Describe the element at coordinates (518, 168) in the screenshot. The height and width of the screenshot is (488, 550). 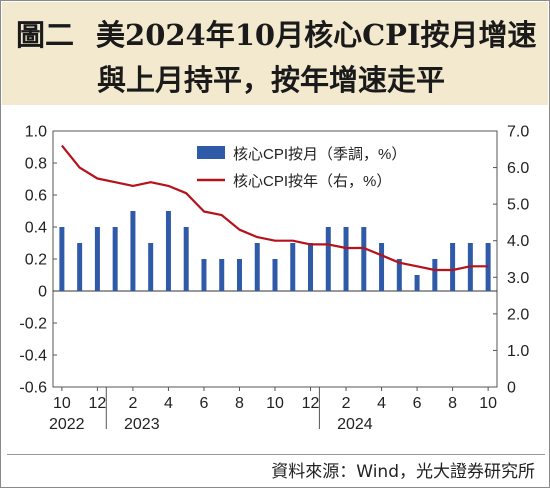
I see `right-axis-tick-label: 6.0` at that location.